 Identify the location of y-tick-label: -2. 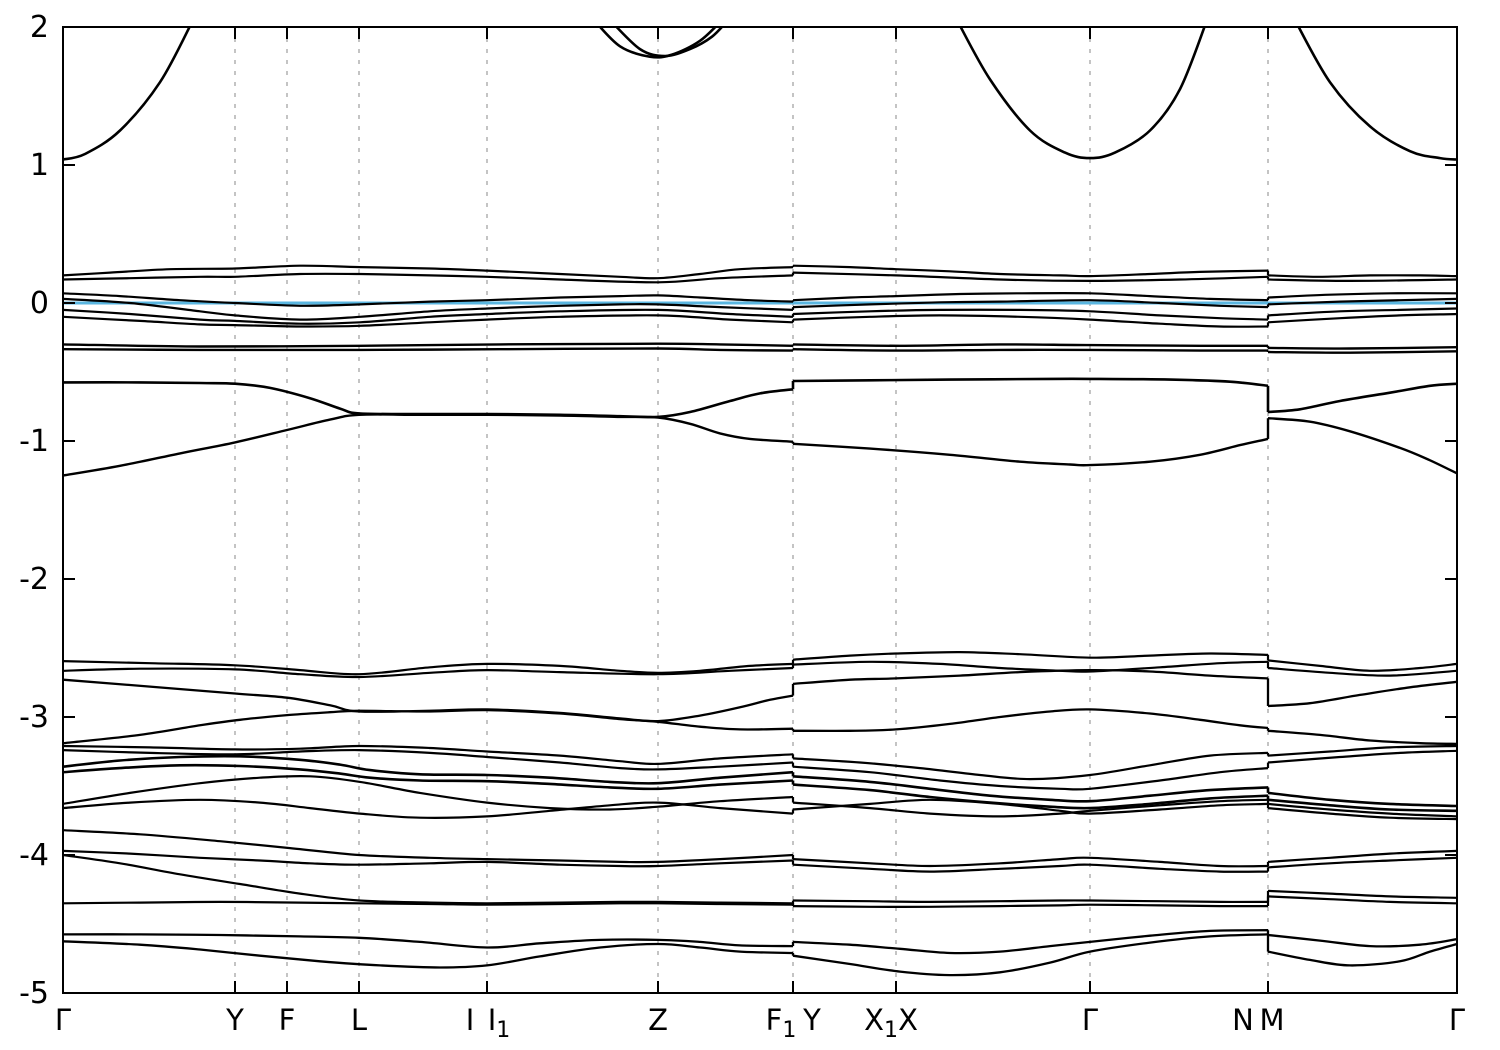
(34, 579).